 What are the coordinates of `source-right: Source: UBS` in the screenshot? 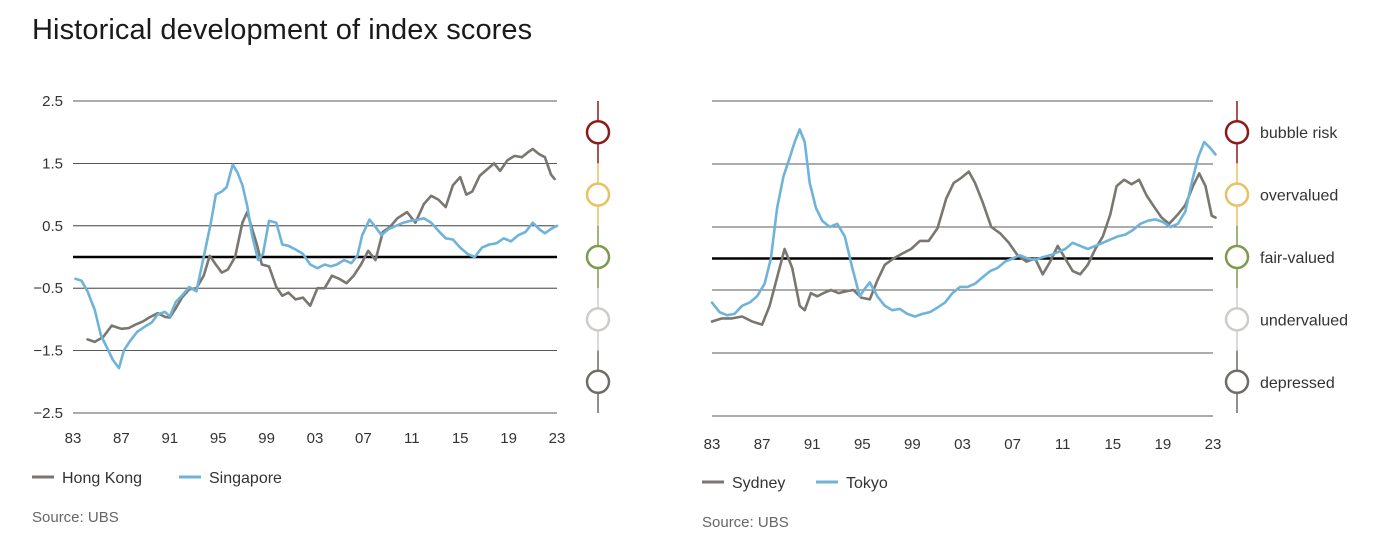 It's located at (745, 522).